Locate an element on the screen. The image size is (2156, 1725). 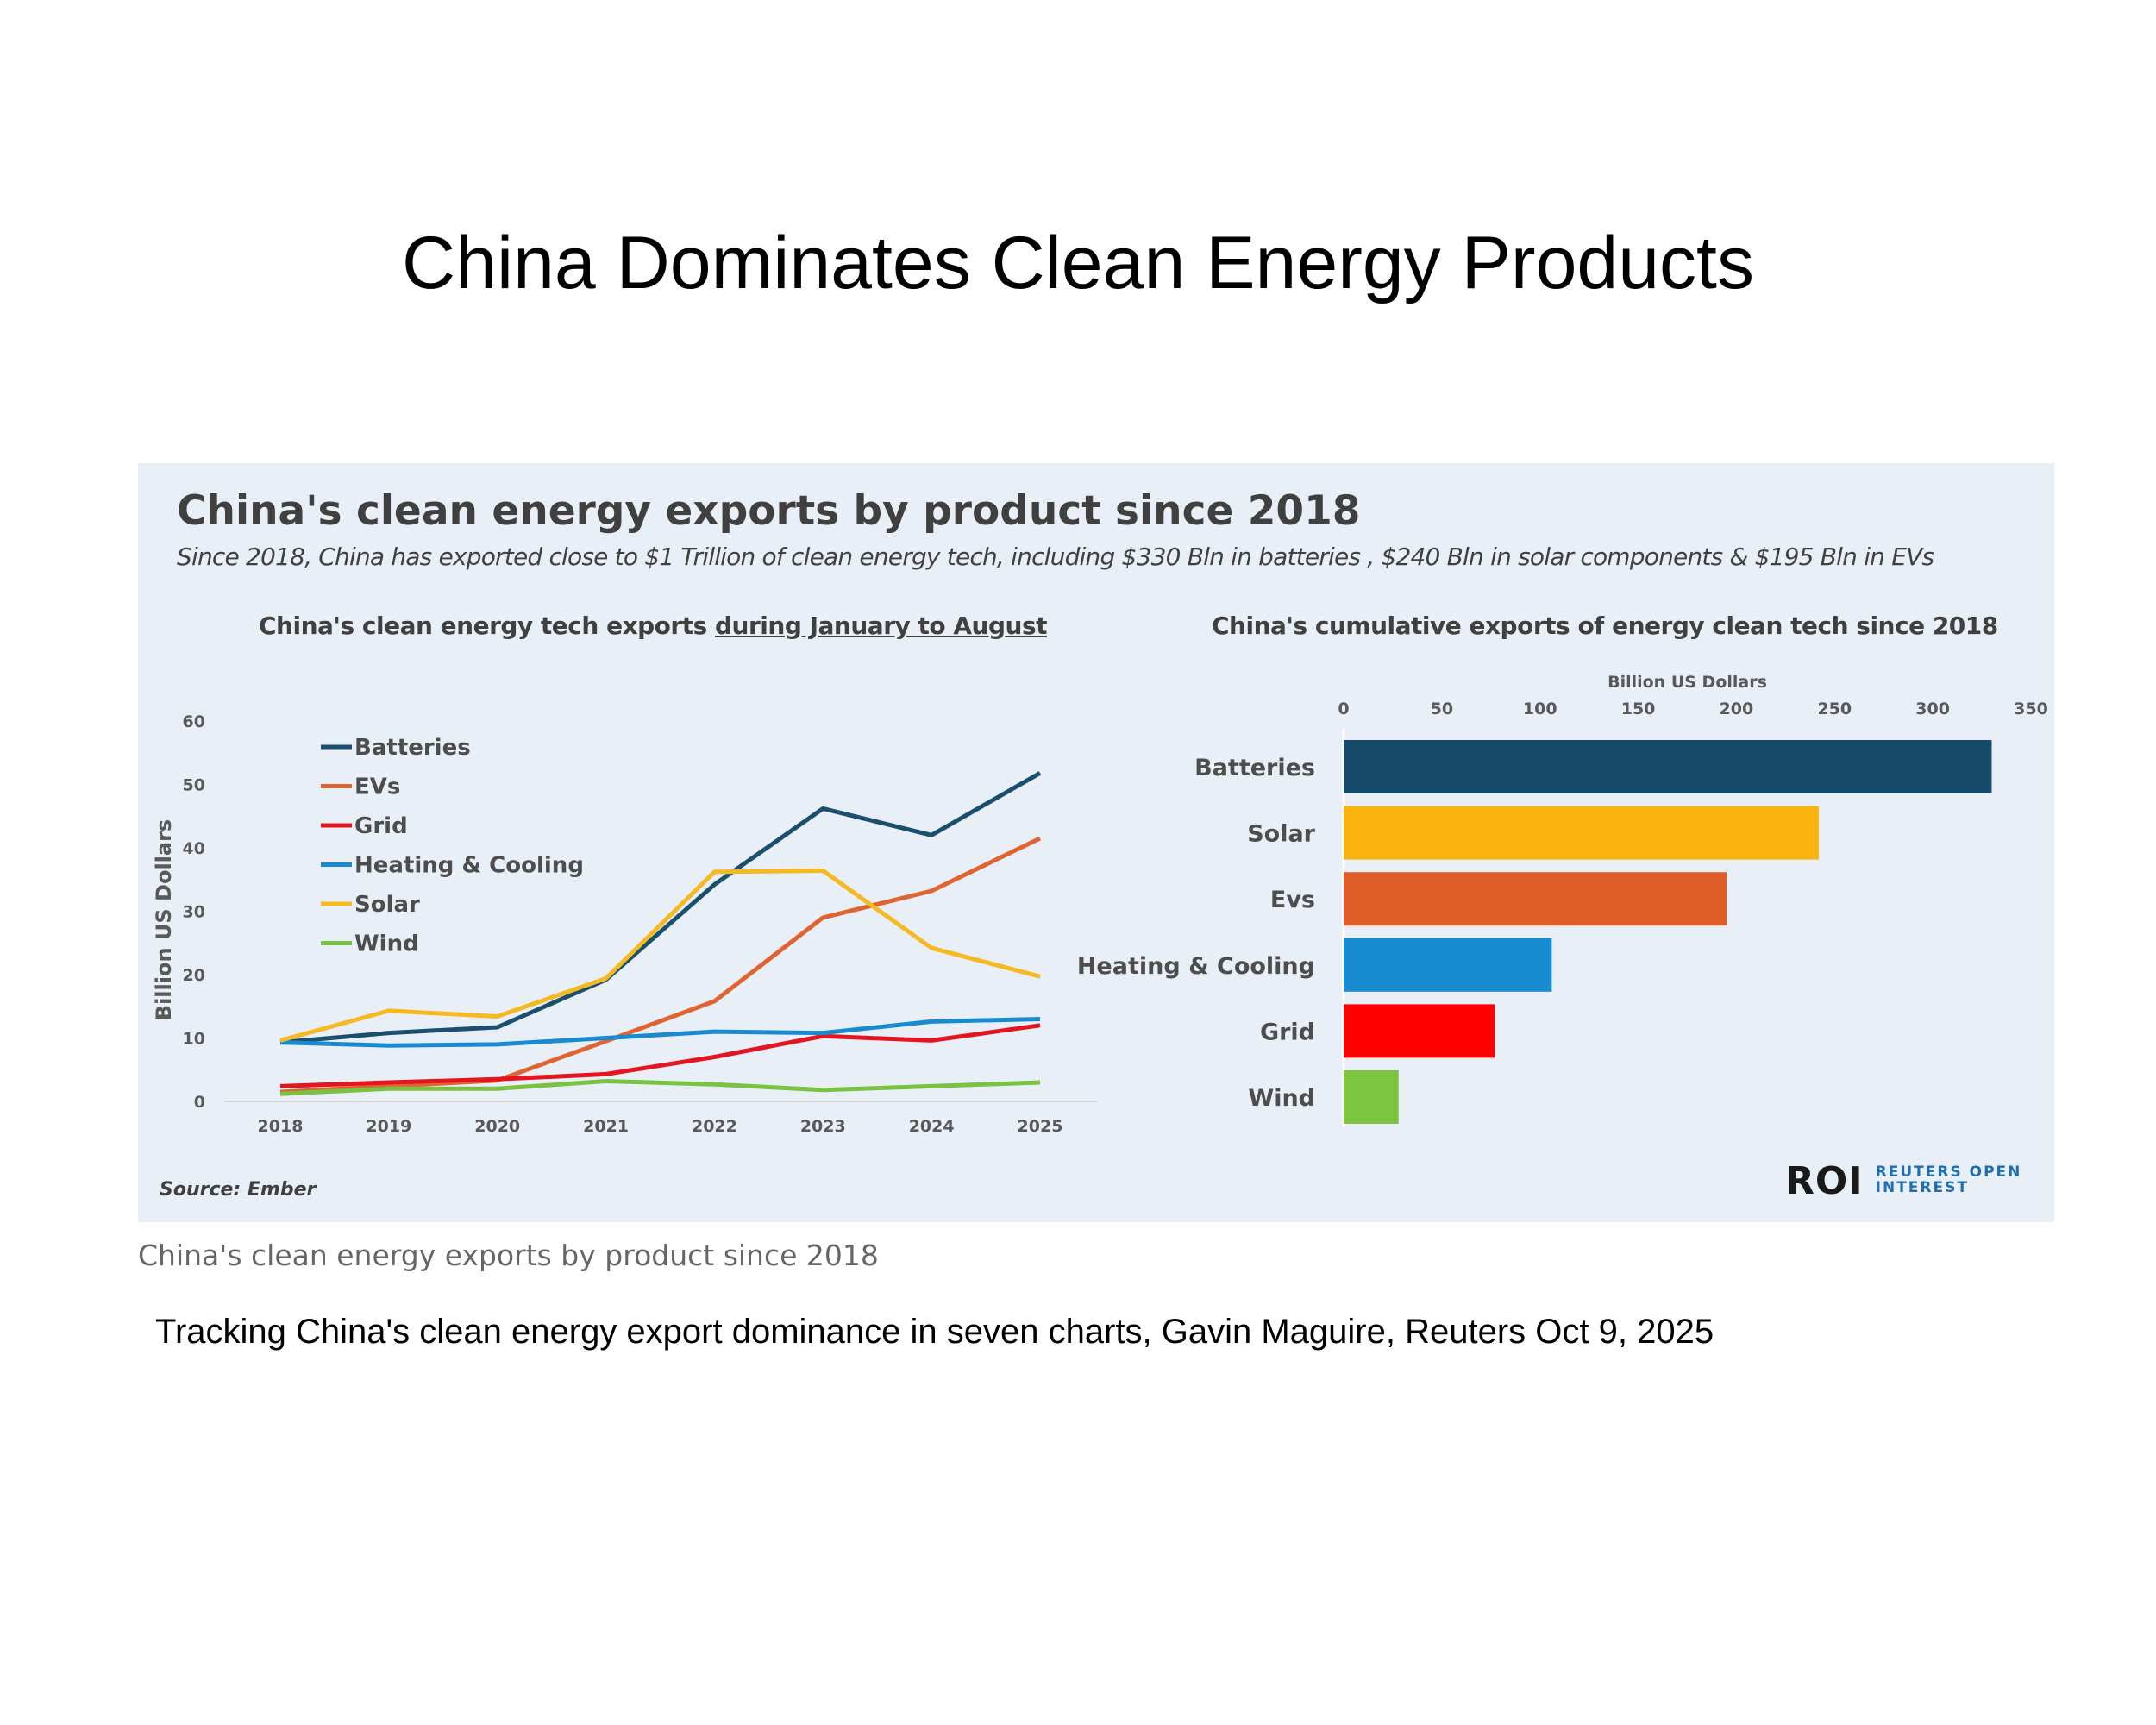
x-tick-label: 2019 is located at coordinates (388, 1127).